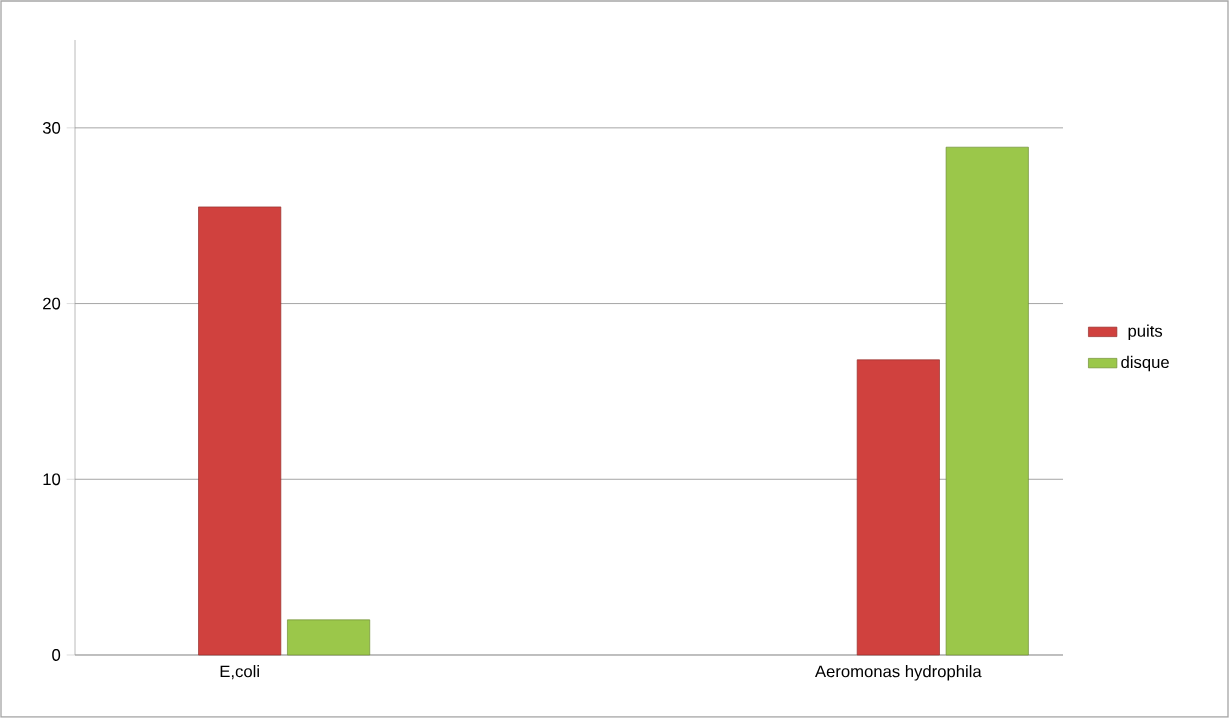  Describe the element at coordinates (52, 479) in the screenshot. I see `y-tick-label: 10` at that location.